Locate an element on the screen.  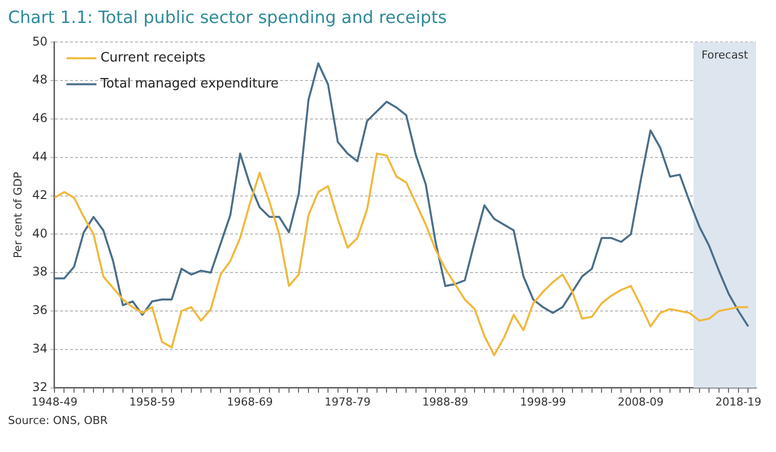
x-tick-label: 1978-79 is located at coordinates (347, 401).